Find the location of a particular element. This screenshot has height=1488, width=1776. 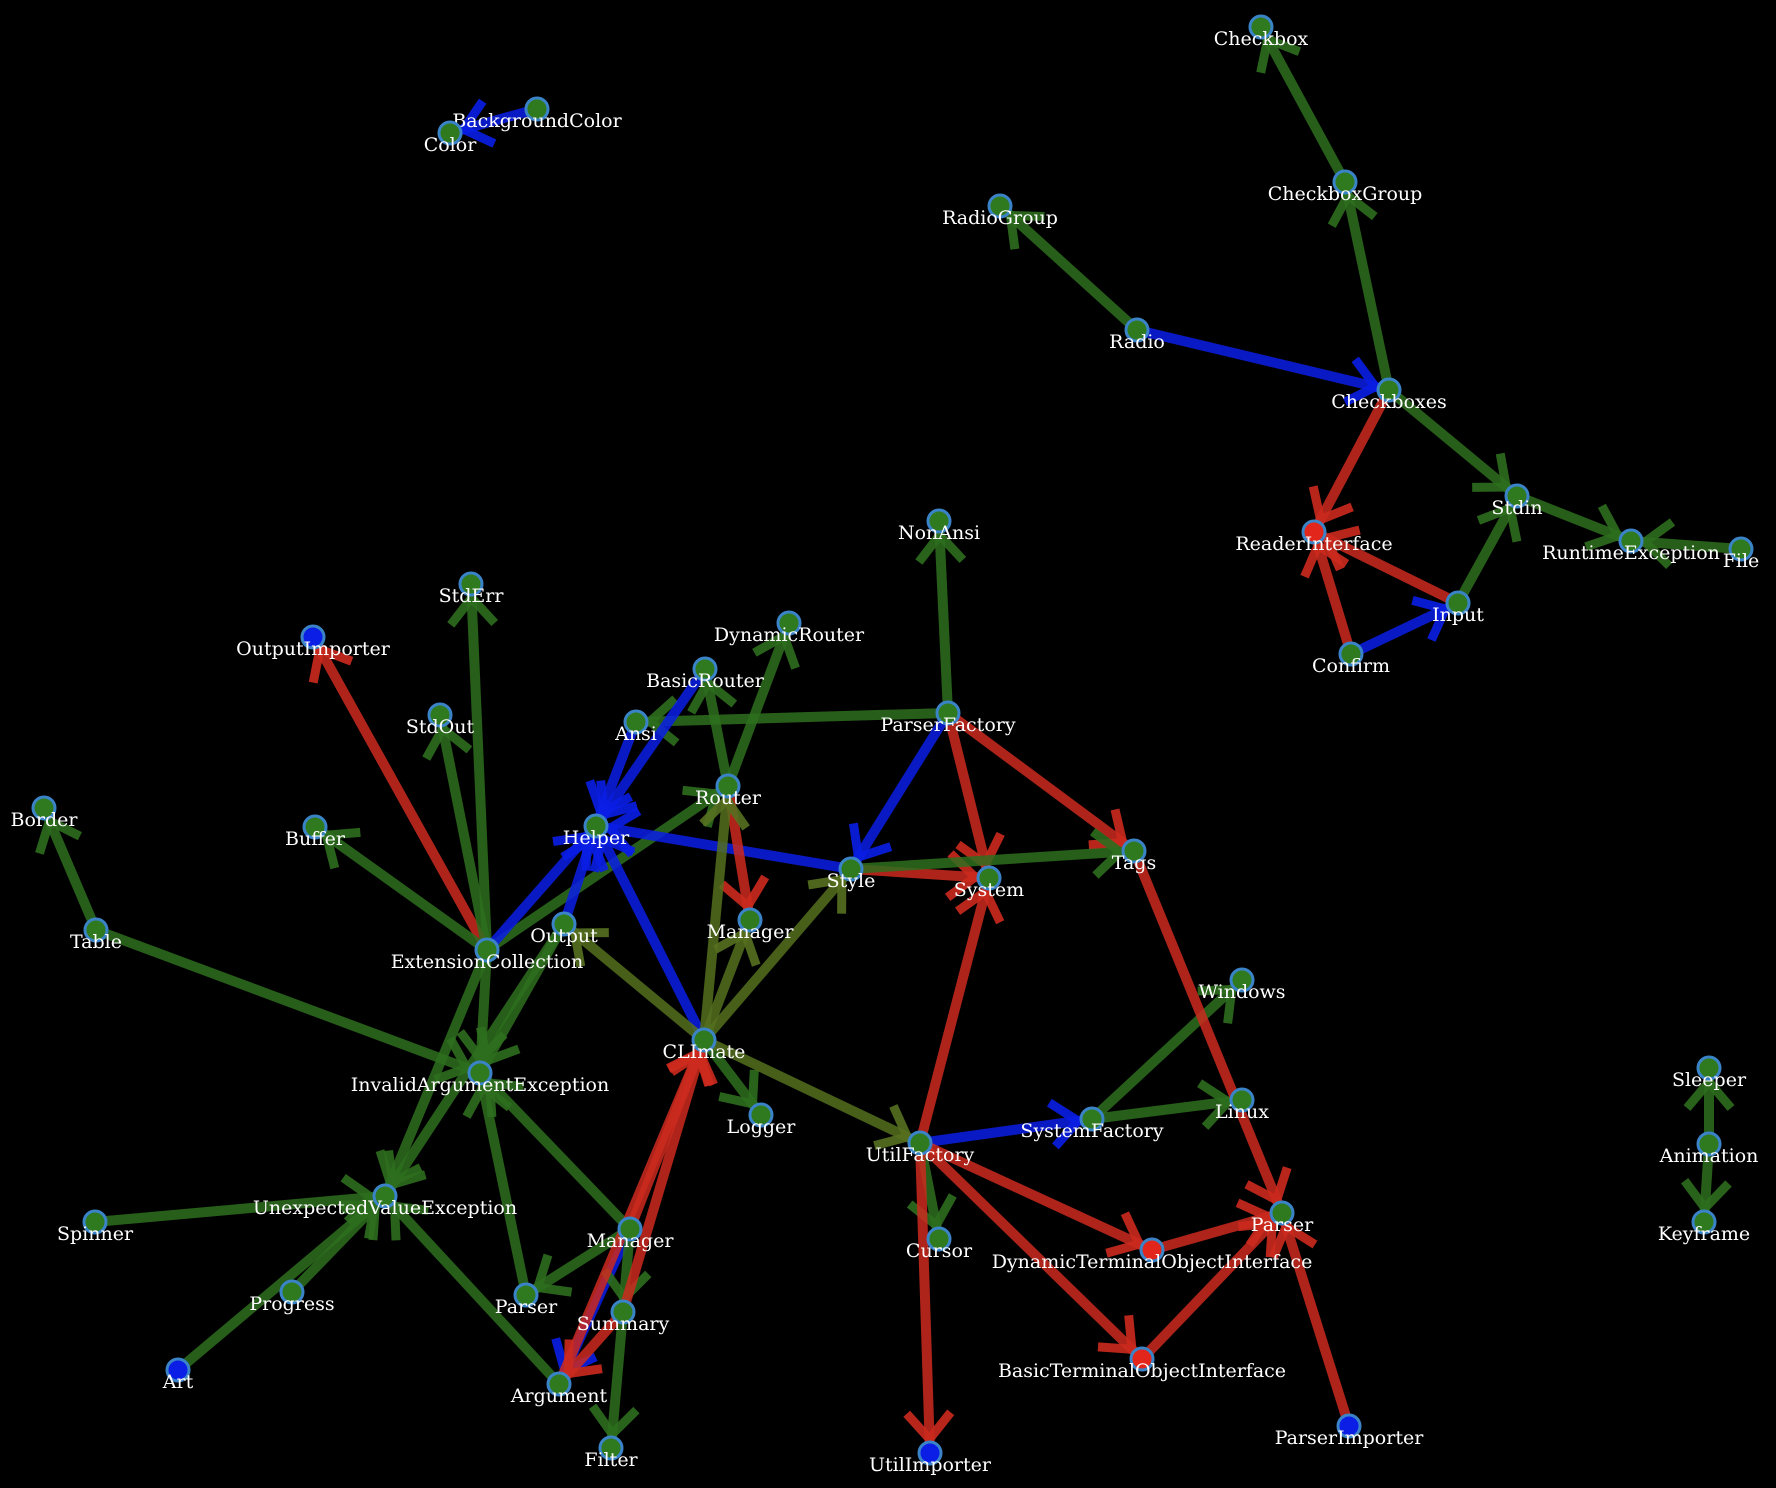

node-label: RadioGroup is located at coordinates (1000, 218).